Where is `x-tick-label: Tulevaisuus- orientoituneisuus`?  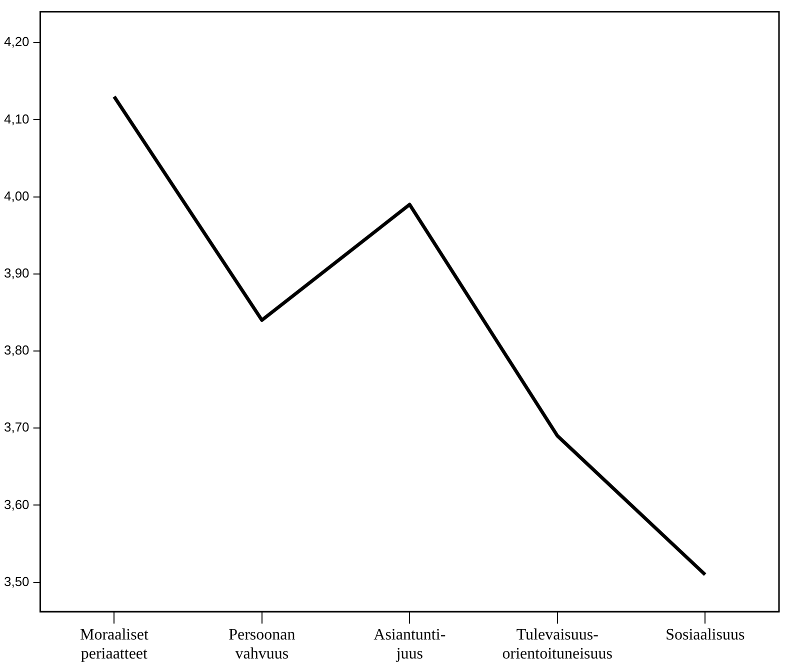
x-tick-label: Tulevaisuus- orientoituneisuus is located at coordinates (557, 644).